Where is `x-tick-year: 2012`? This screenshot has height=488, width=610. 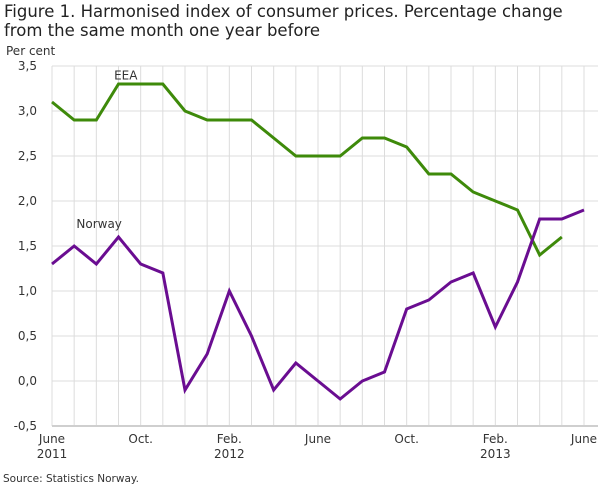
x-tick-year: 2012 is located at coordinates (229, 454).